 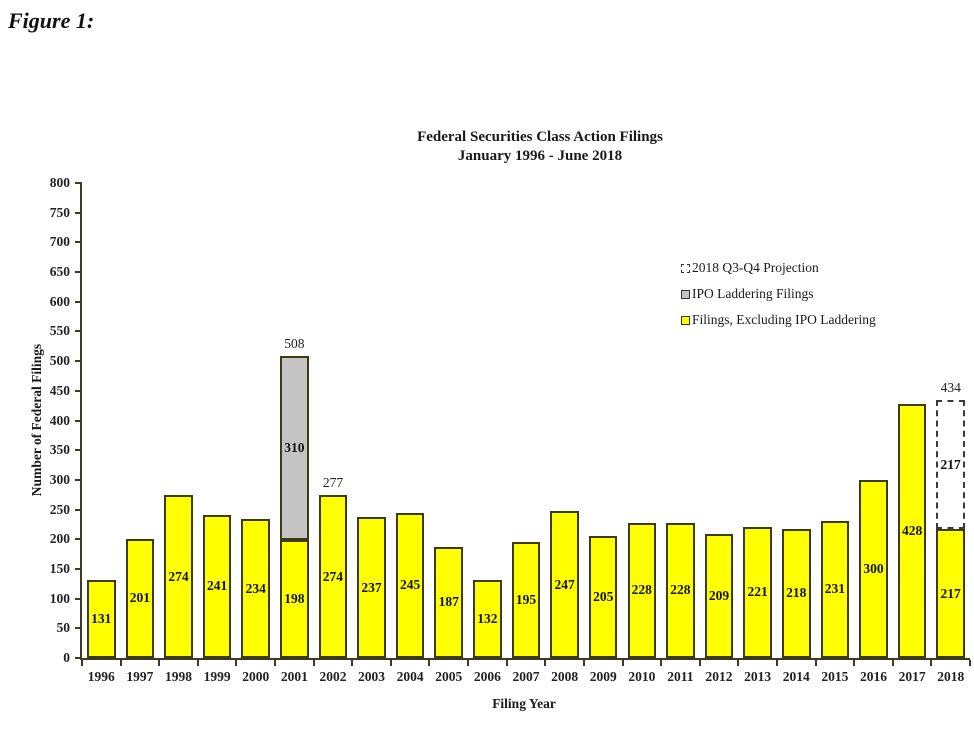 I want to click on bar-slot-2005: 187 2005, so click(x=448, y=433).